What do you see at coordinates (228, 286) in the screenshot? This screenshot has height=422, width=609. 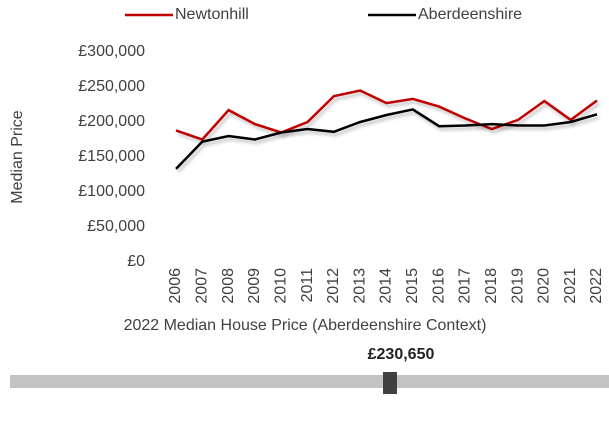 I see `x-tick-label: 2008` at bounding box center [228, 286].